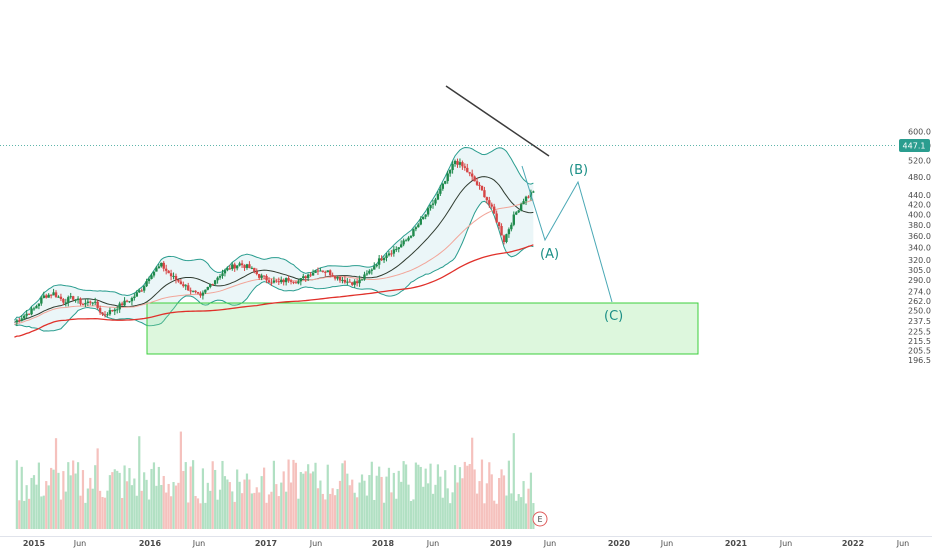 Image resolution: width=932 pixels, height=550 pixels. Describe the element at coordinates (919, 301) in the screenshot. I see `price-tick-label: 262.0` at that location.